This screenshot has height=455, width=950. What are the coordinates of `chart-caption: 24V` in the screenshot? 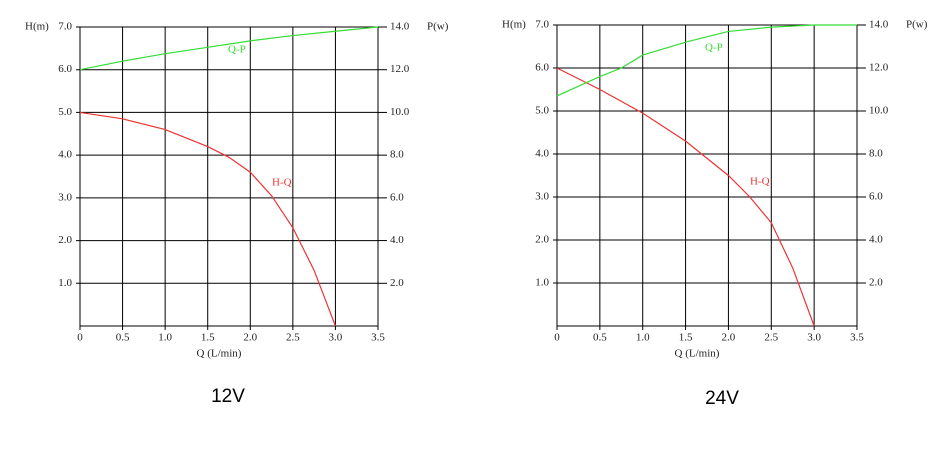 It's located at (722, 398).